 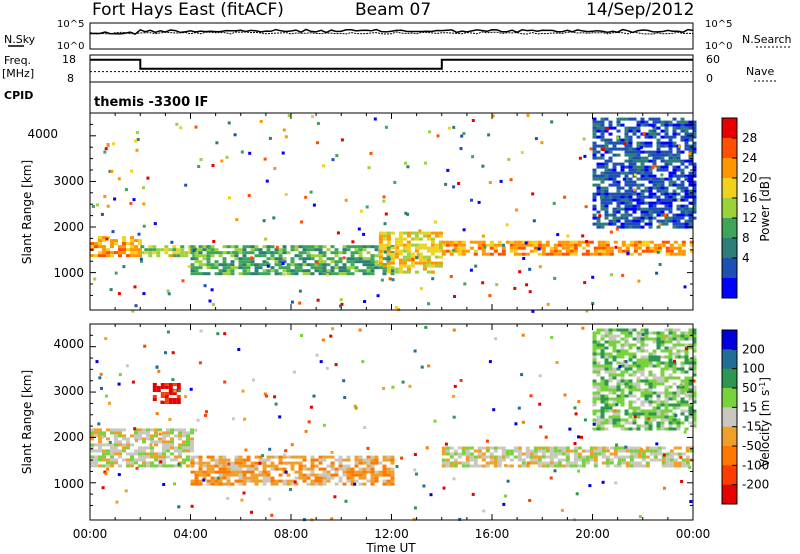 I want to click on noise-sky-label: N.Sky, so click(x=20, y=39).